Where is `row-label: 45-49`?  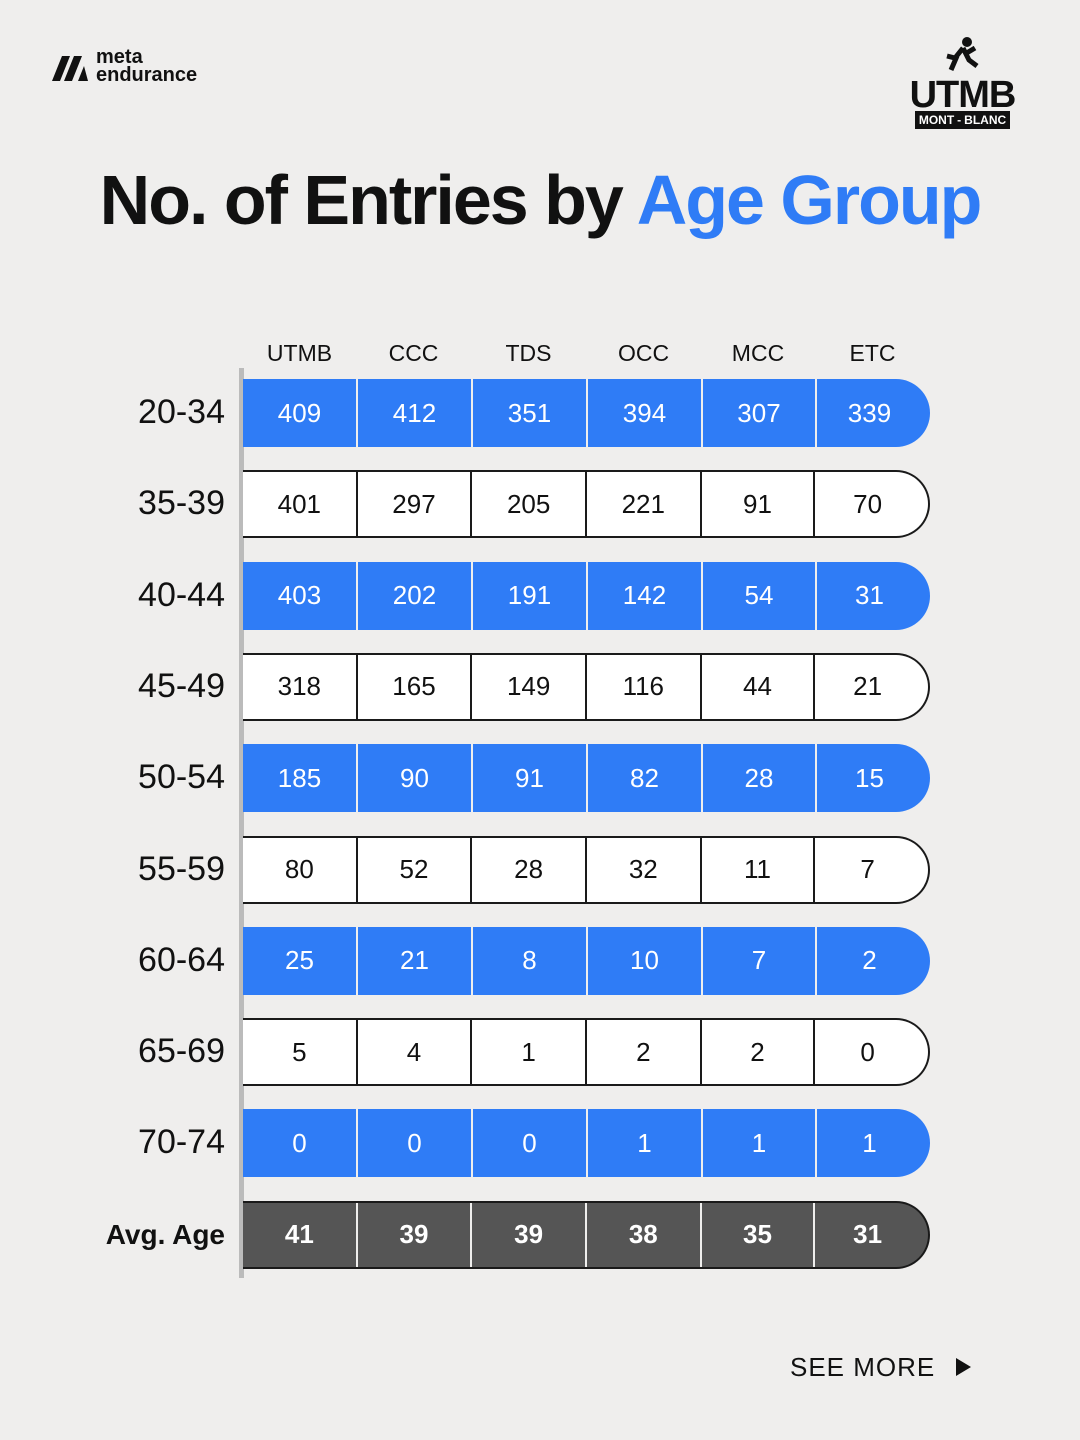 row-label: 45-49 is located at coordinates (181, 685).